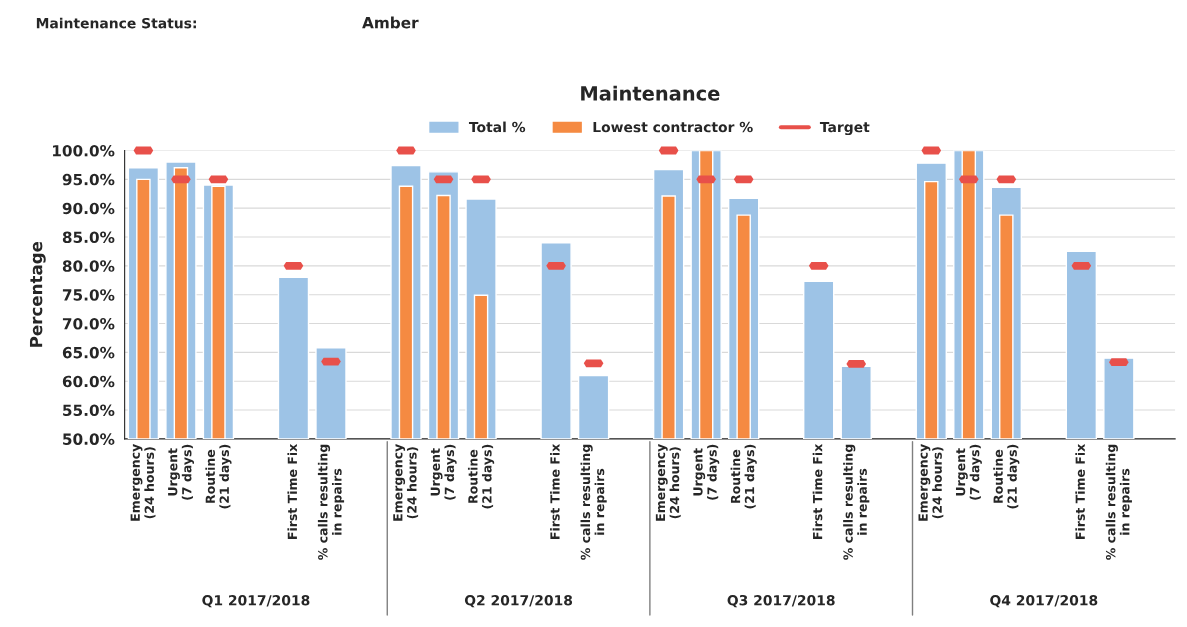 The width and height of the screenshot is (1187, 627). Describe the element at coordinates (88, 237) in the screenshot. I see `y-tick-label: 85.0%` at that location.